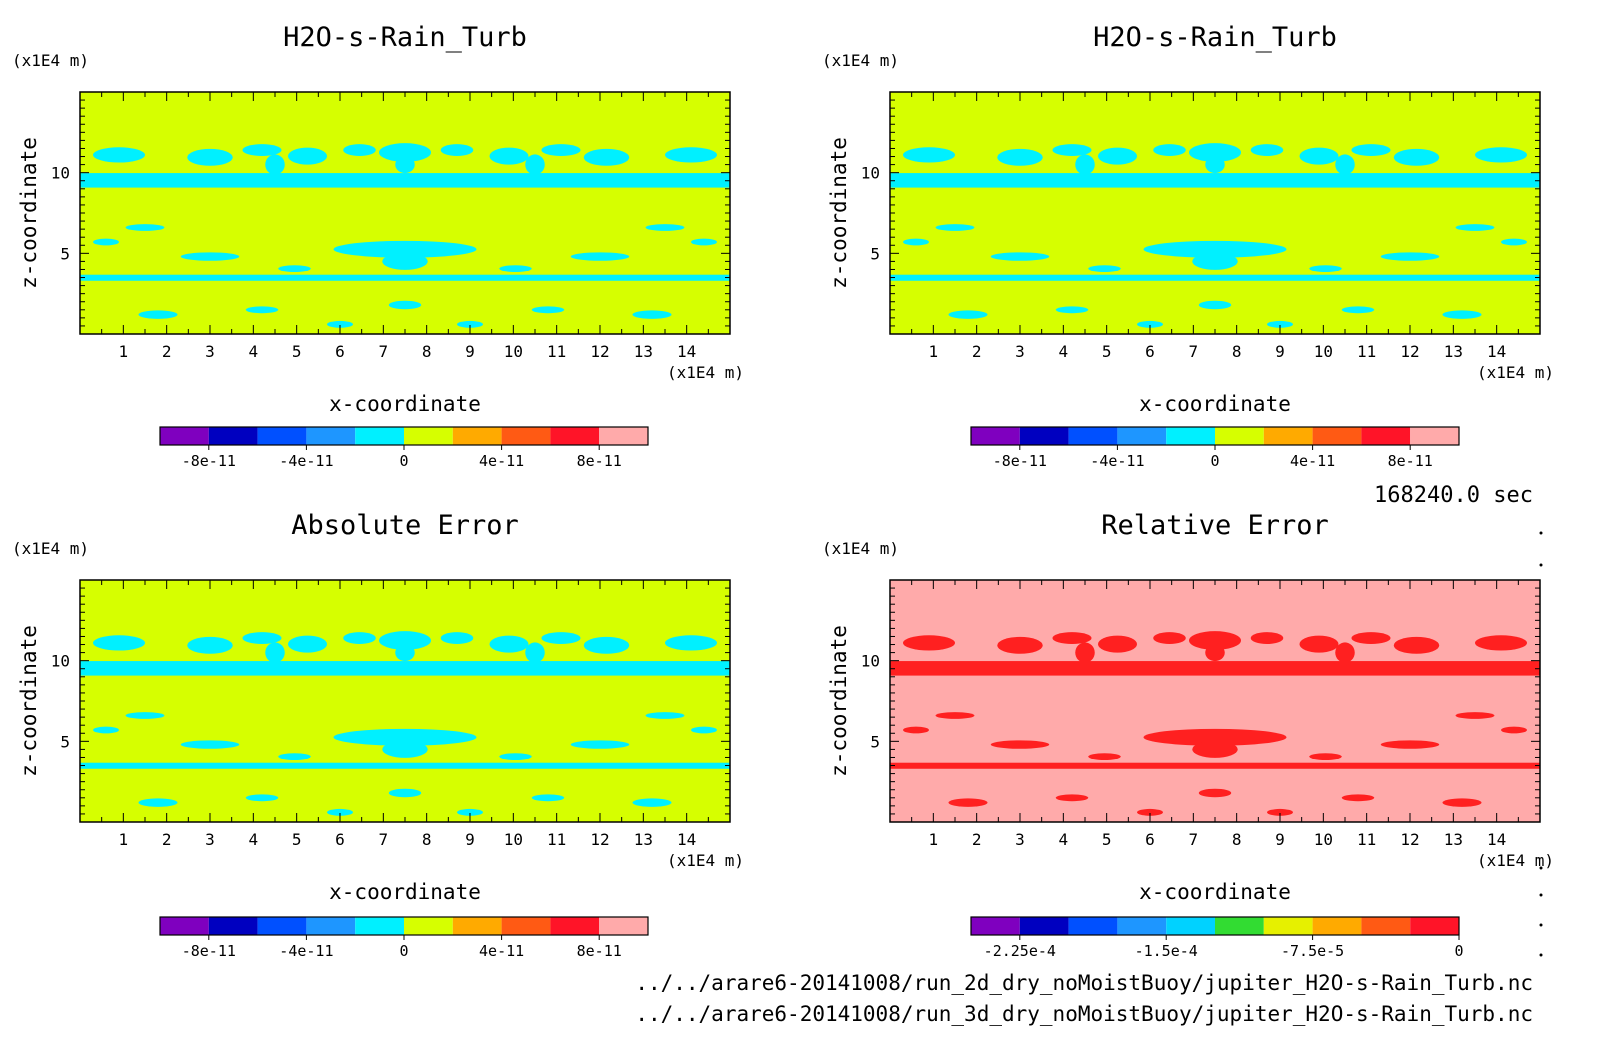 This screenshot has height=1054, width=1604. I want to click on colorbar-frame, so click(1215, 926).